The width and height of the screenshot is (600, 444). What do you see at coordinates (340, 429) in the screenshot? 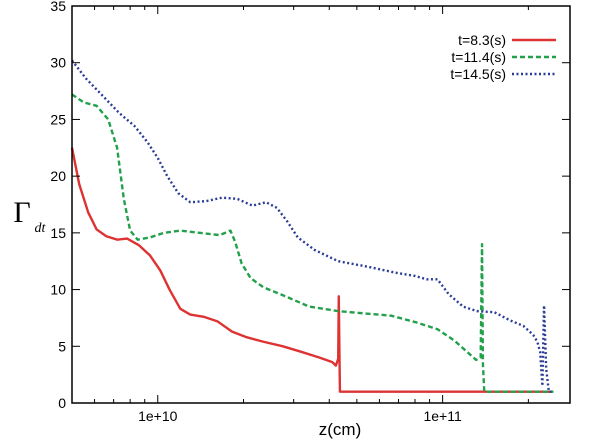
I see `x-axis-label: z(cm)` at bounding box center [340, 429].